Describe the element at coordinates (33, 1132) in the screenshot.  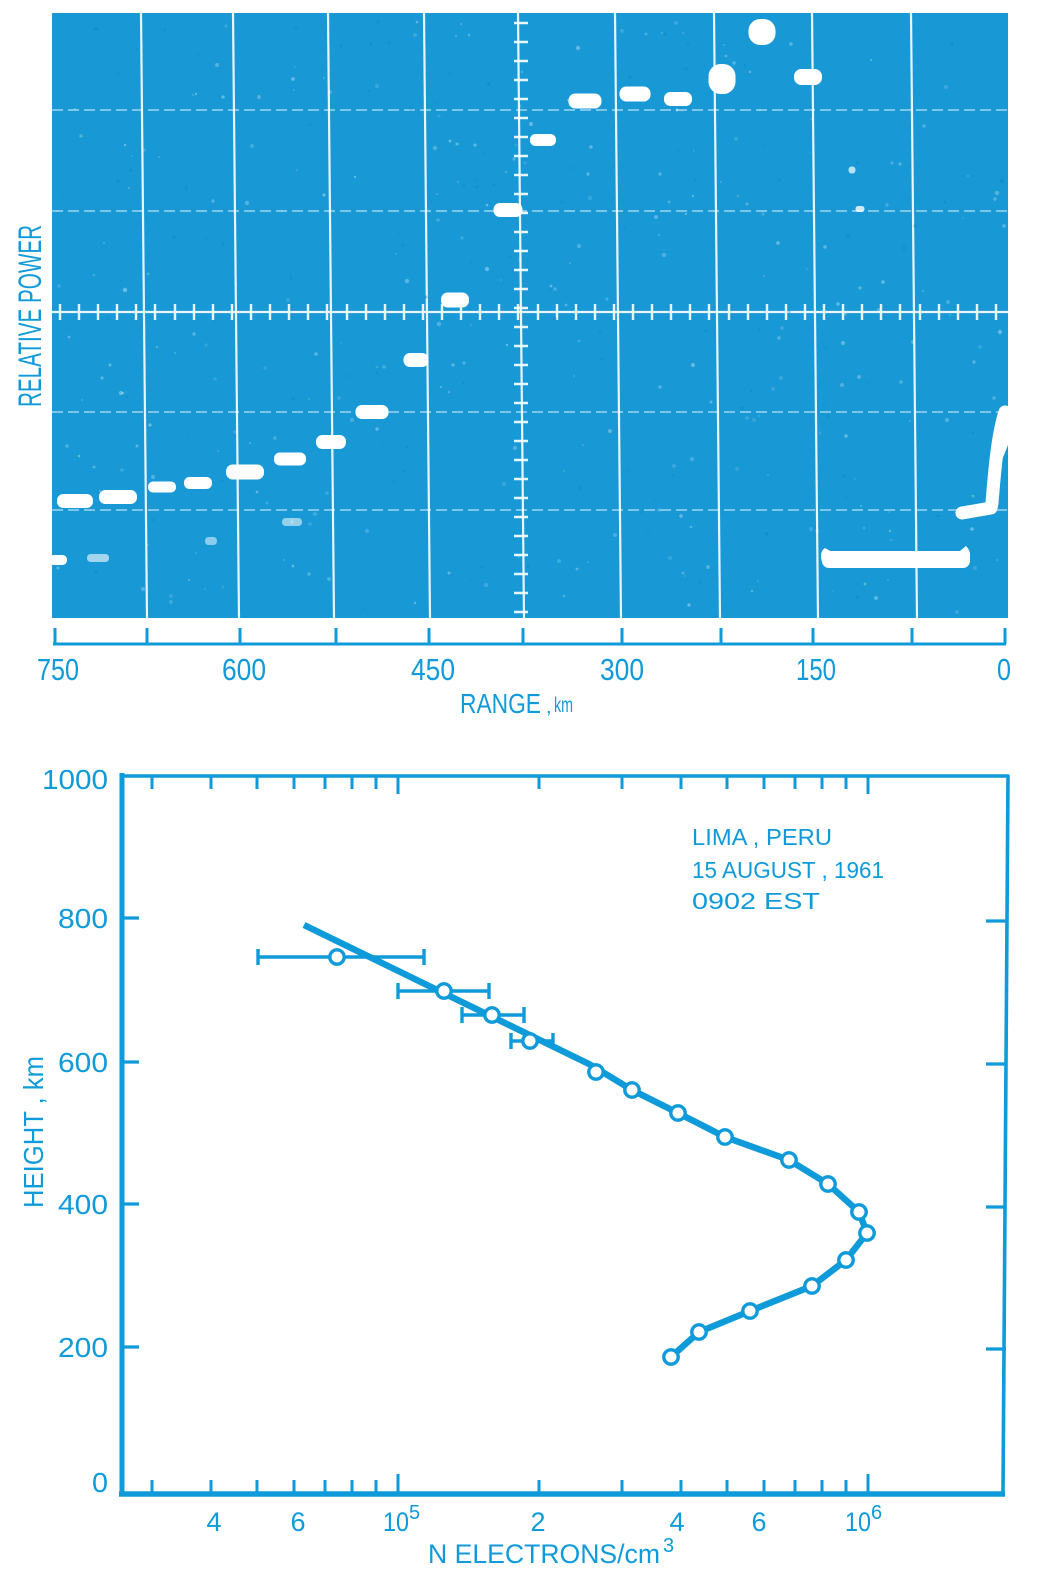
I see `svg-text: HEIGHT , km` at that location.